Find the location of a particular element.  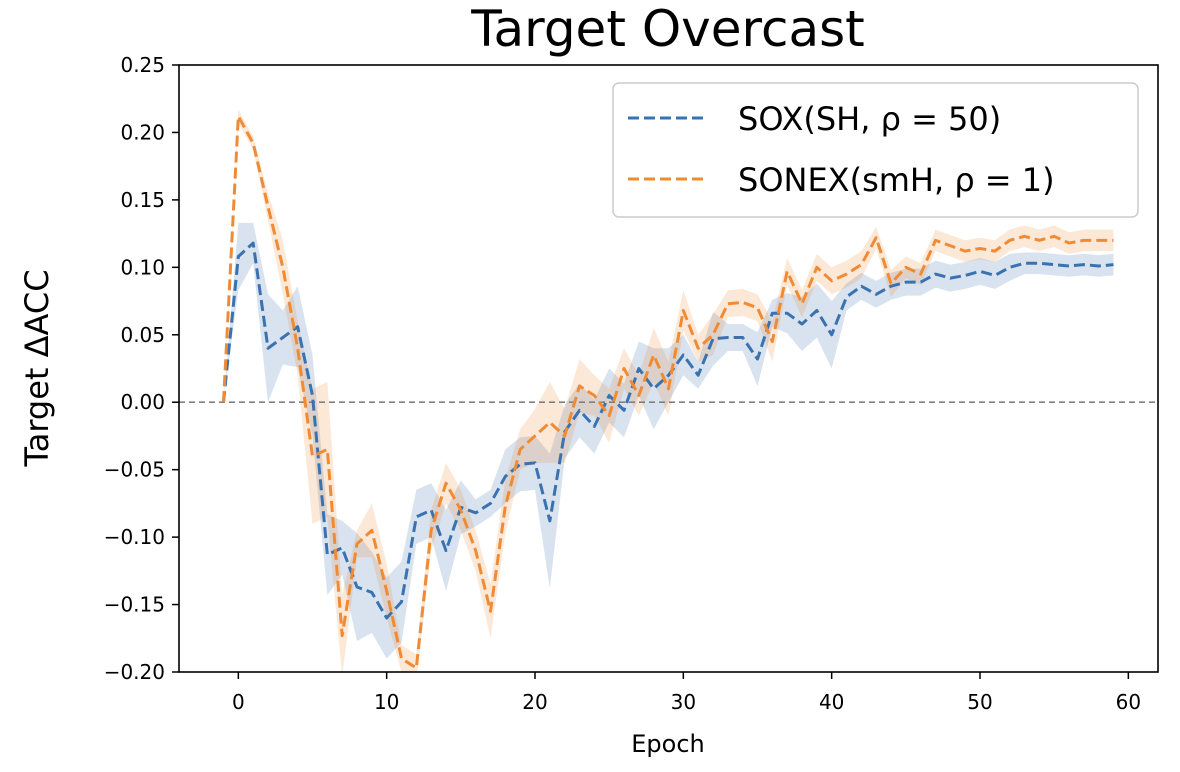

x-tick-label: 10 is located at coordinates (386, 702).